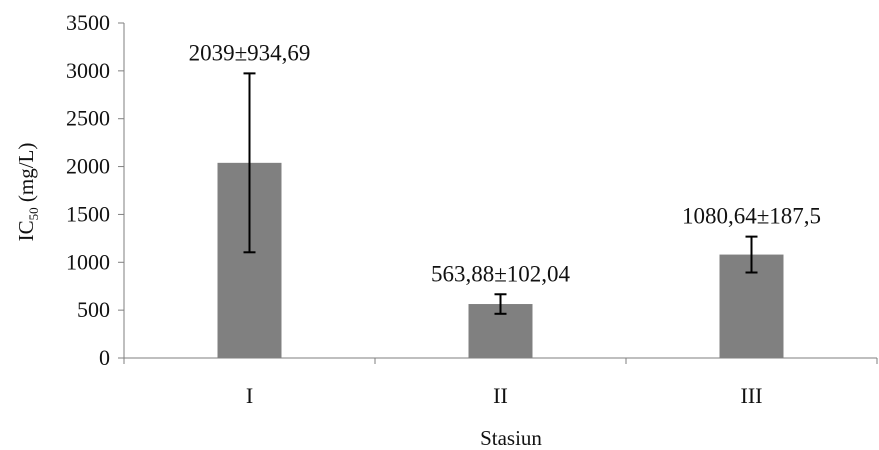 This screenshot has width=879, height=450. What do you see at coordinates (26, 175) in the screenshot?
I see `y-axis-title-unit: (mg/L)` at bounding box center [26, 175].